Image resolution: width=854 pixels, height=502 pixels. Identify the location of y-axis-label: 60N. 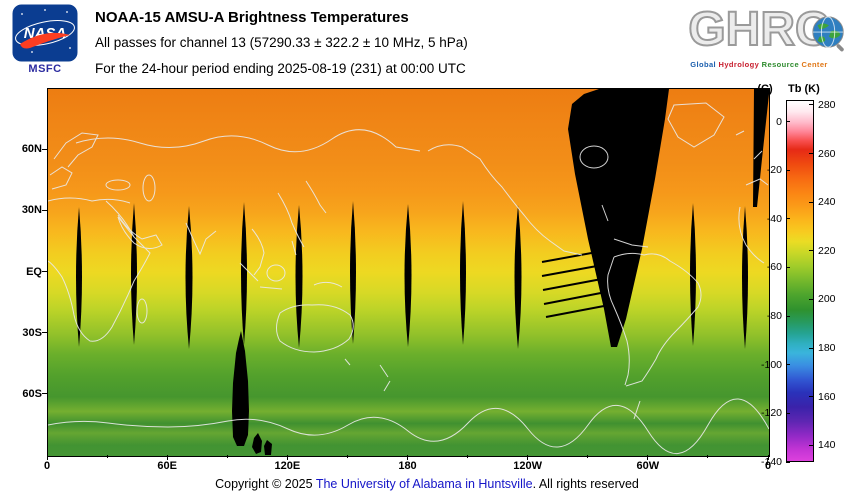
(31, 149).